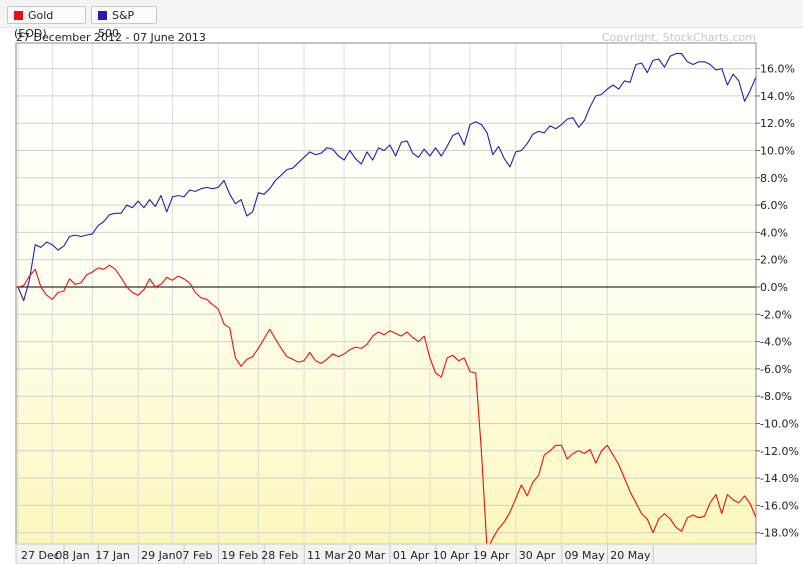  Describe the element at coordinates (774, 232) in the screenshot. I see `y-tick-label: 4.0%` at that location.